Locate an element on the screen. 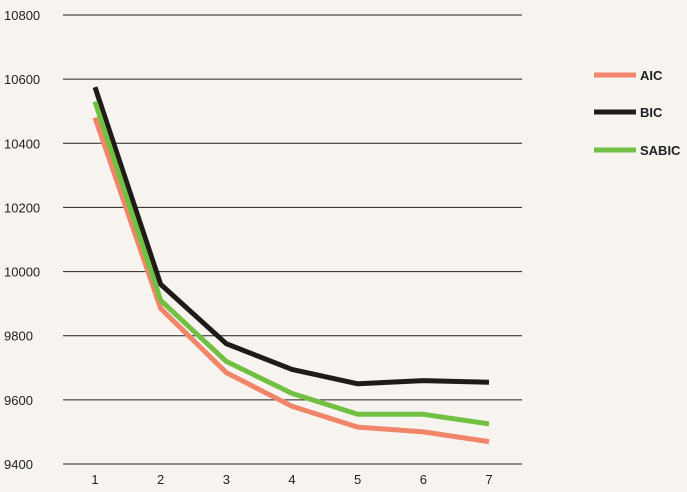 Image resolution: width=687 pixels, height=492 pixels. x-tick-label: 7 is located at coordinates (488, 479).